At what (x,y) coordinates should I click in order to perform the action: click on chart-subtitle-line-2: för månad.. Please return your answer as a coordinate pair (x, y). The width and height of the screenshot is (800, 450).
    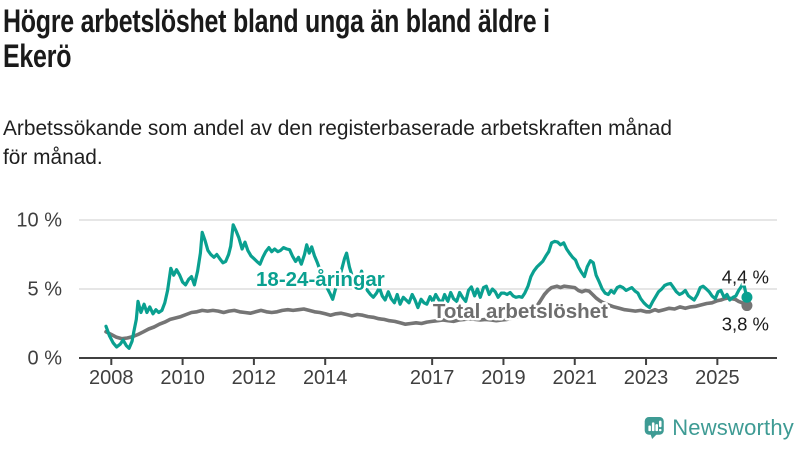
    Looking at the image, I should click on (53, 157).